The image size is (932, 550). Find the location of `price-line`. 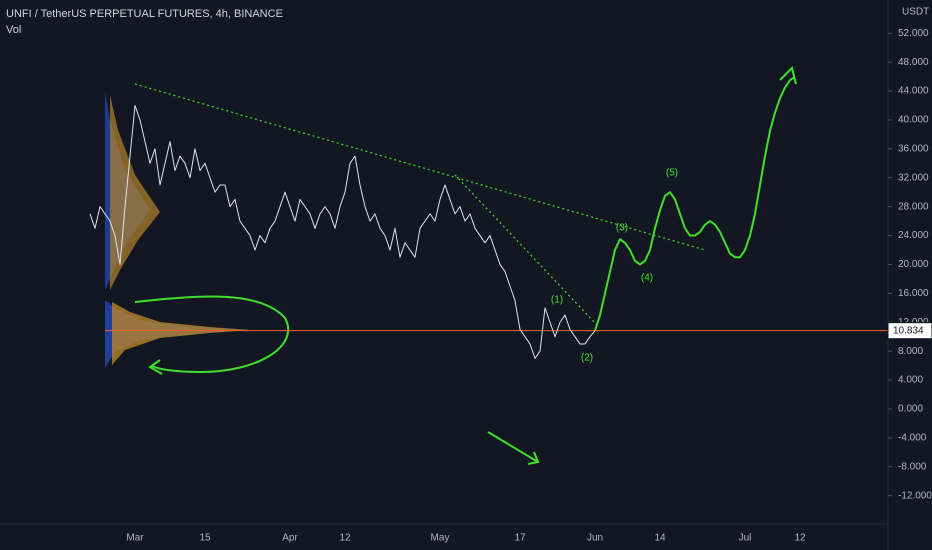

price-line is located at coordinates (695, 203).